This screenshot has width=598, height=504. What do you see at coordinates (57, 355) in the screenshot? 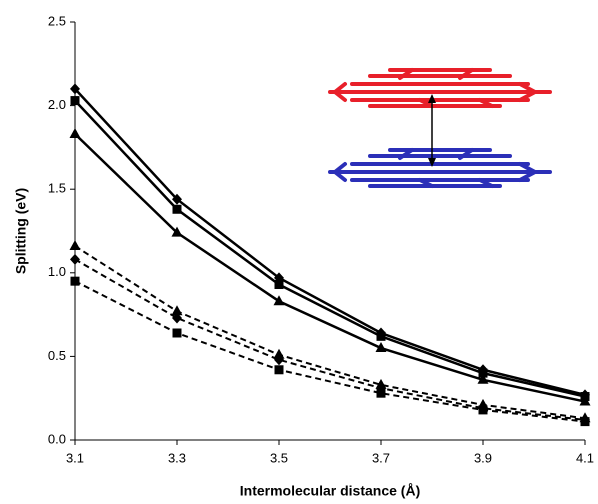
I see `y-tick-label: 0.5` at bounding box center [57, 355].